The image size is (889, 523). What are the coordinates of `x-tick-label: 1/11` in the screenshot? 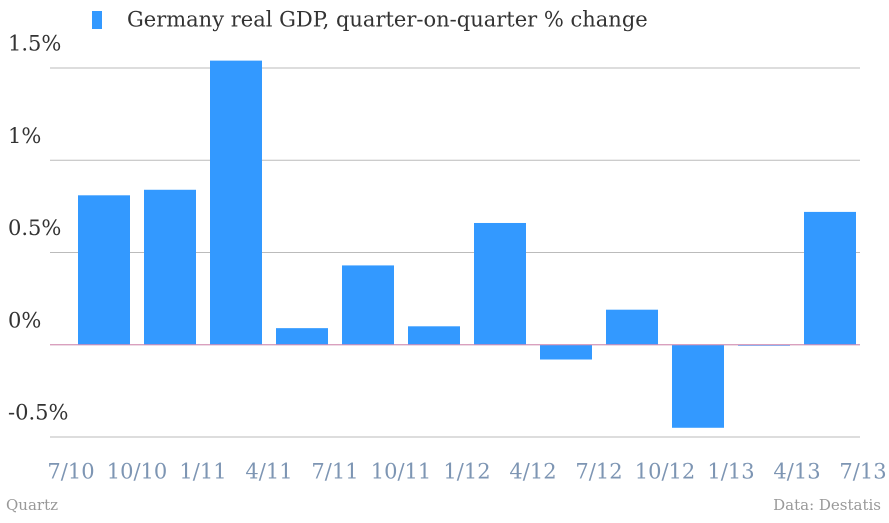 It's located at (202, 472).